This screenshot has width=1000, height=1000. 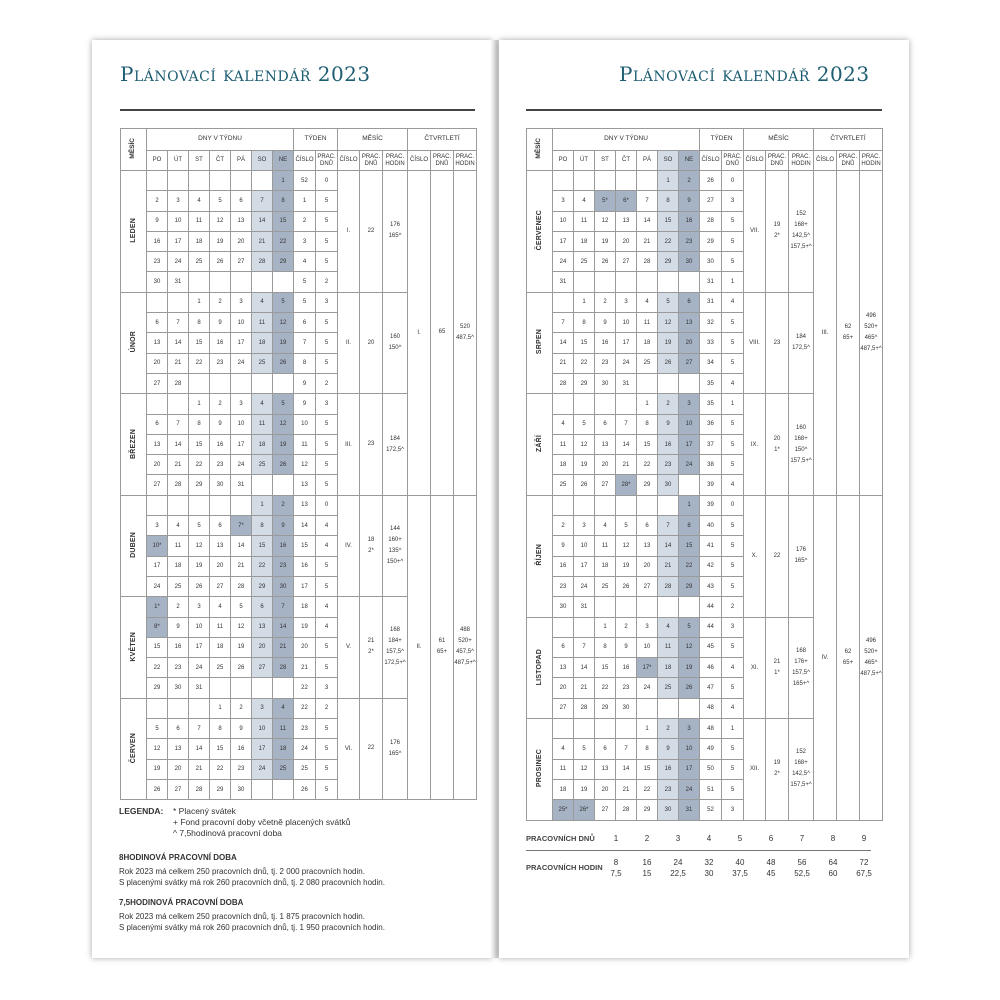 What do you see at coordinates (326, 505) in the screenshot?
I see `week-work-days: 0` at bounding box center [326, 505].